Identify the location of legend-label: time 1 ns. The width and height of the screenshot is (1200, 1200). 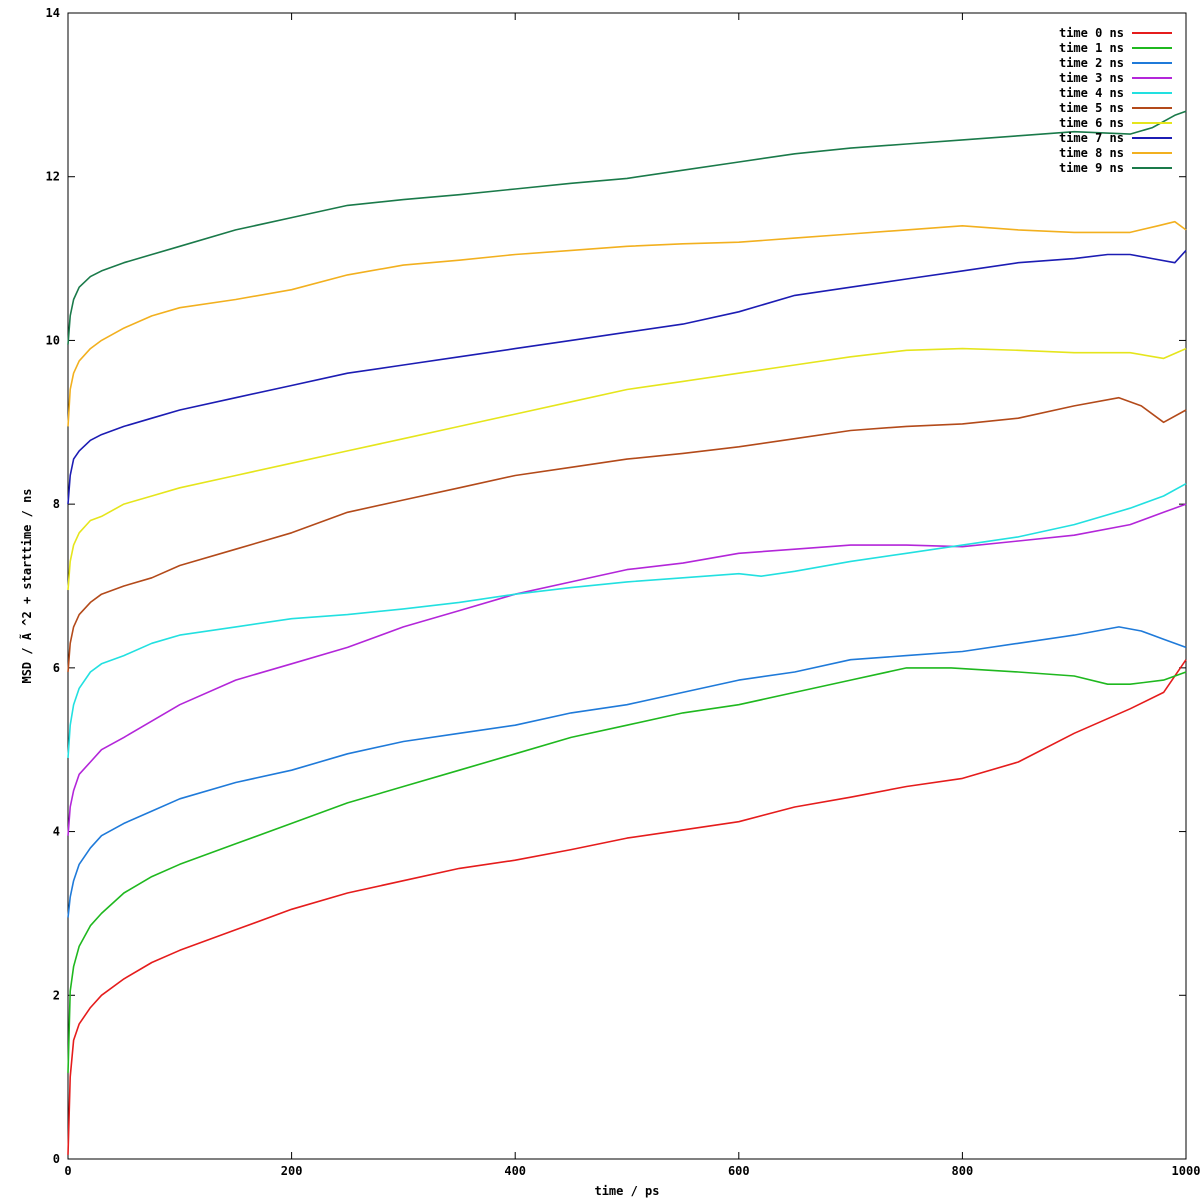
(1091, 48).